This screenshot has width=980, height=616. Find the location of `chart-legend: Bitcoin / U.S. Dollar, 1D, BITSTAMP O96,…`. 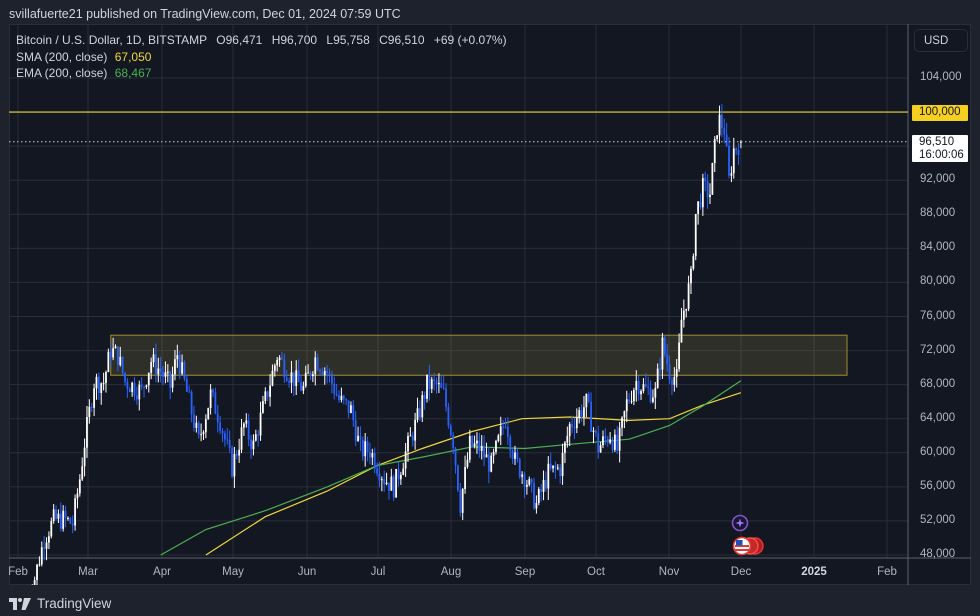

chart-legend: Bitcoin / U.S. Dollar, 1D, BITSTAMP O96,… is located at coordinates (261, 57).